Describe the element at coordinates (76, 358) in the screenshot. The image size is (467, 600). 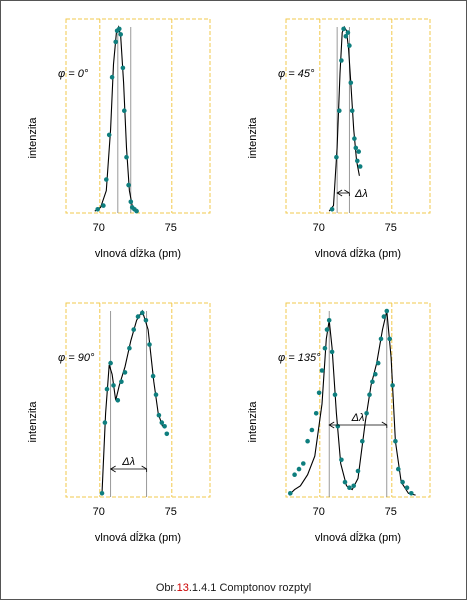
I see `angle-label: φ = 90°` at that location.